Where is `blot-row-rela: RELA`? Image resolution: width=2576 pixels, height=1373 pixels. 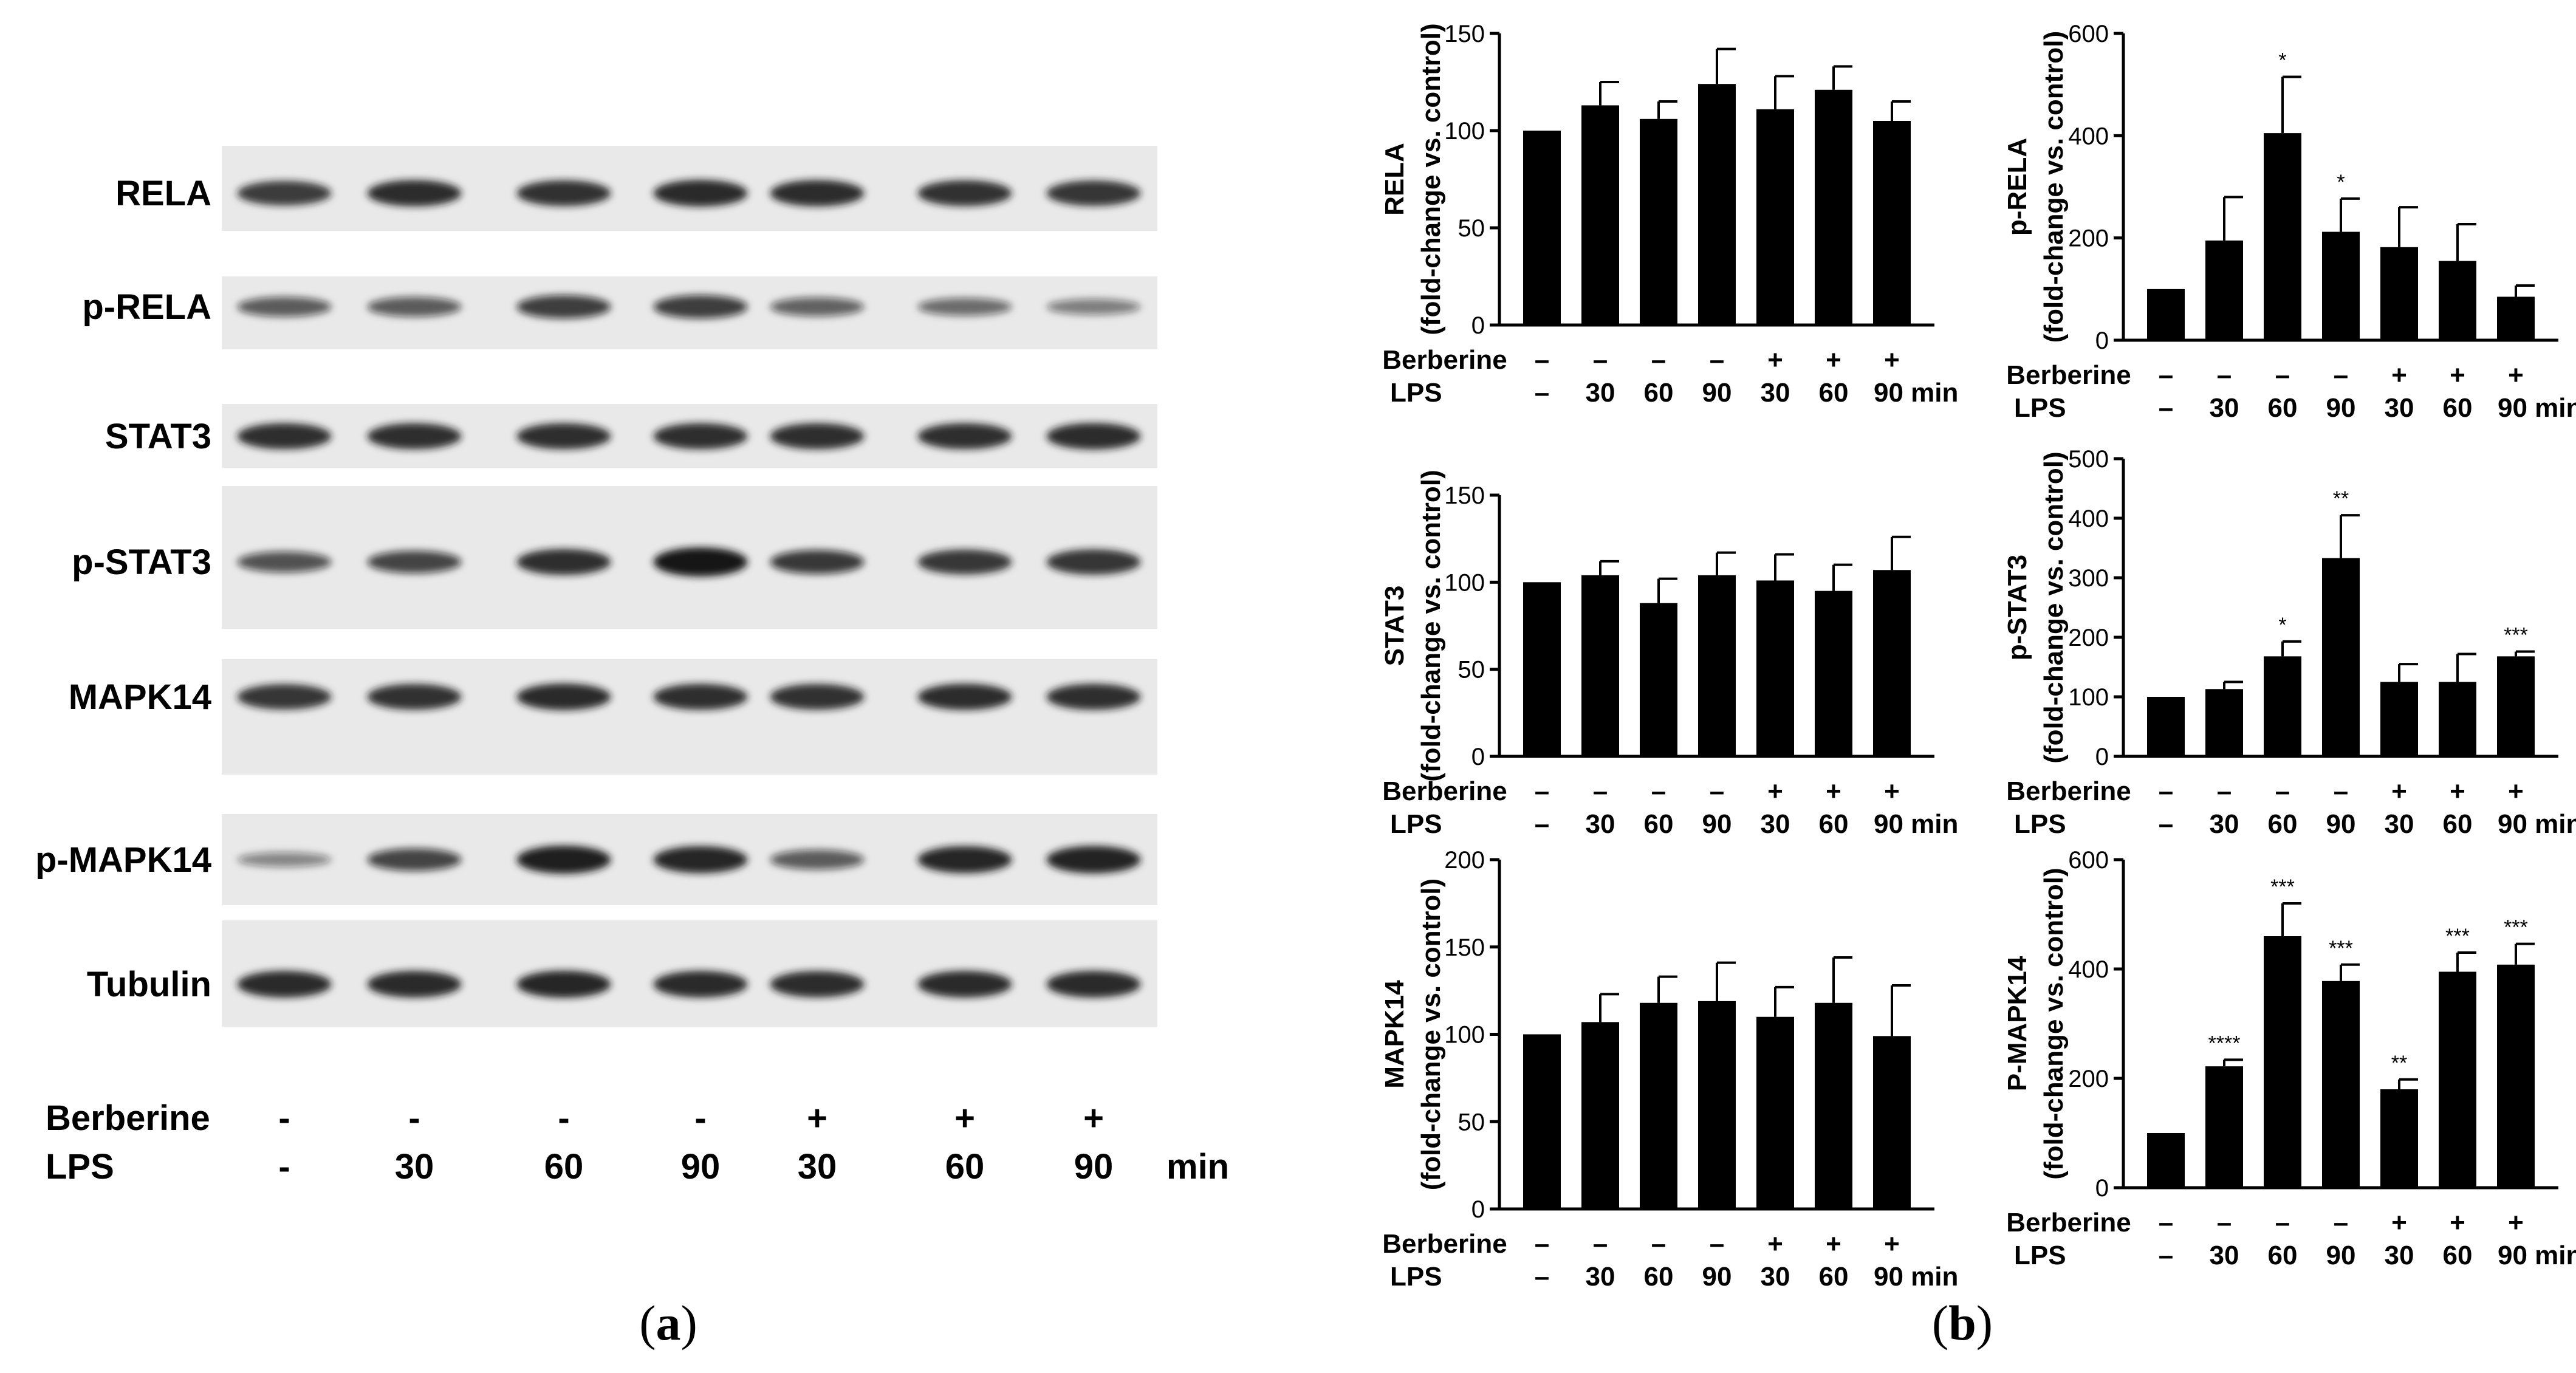
blot-row-rela: RELA is located at coordinates (636, 188).